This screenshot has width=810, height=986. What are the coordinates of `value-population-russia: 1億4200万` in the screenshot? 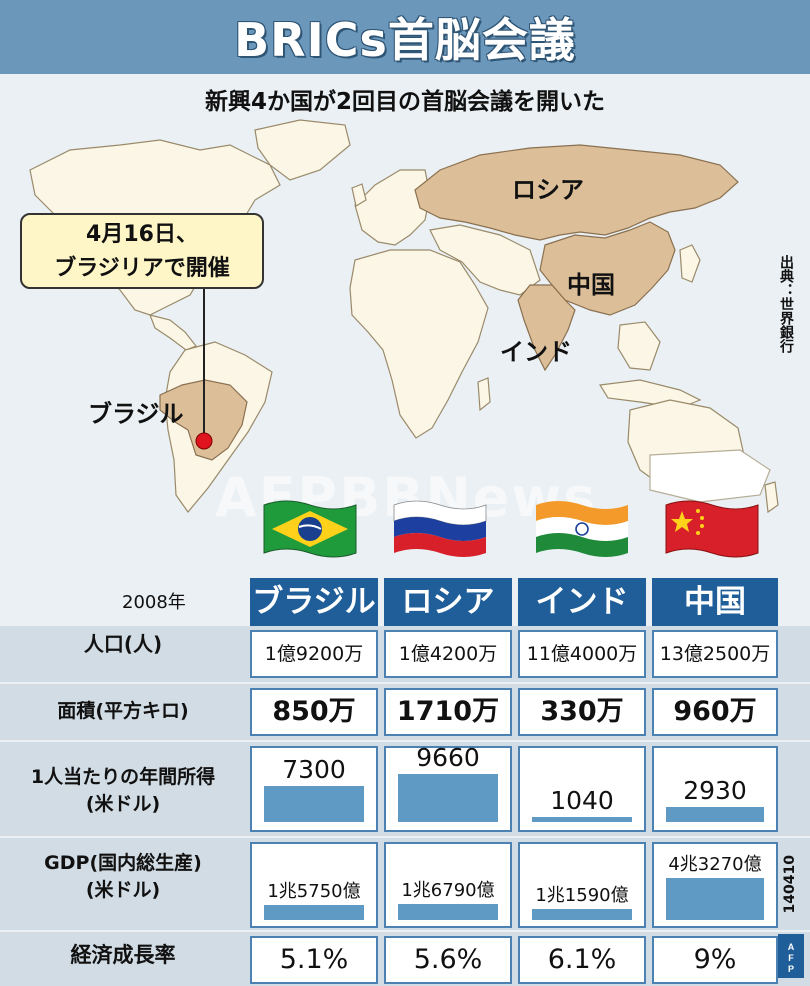 It's located at (448, 654).